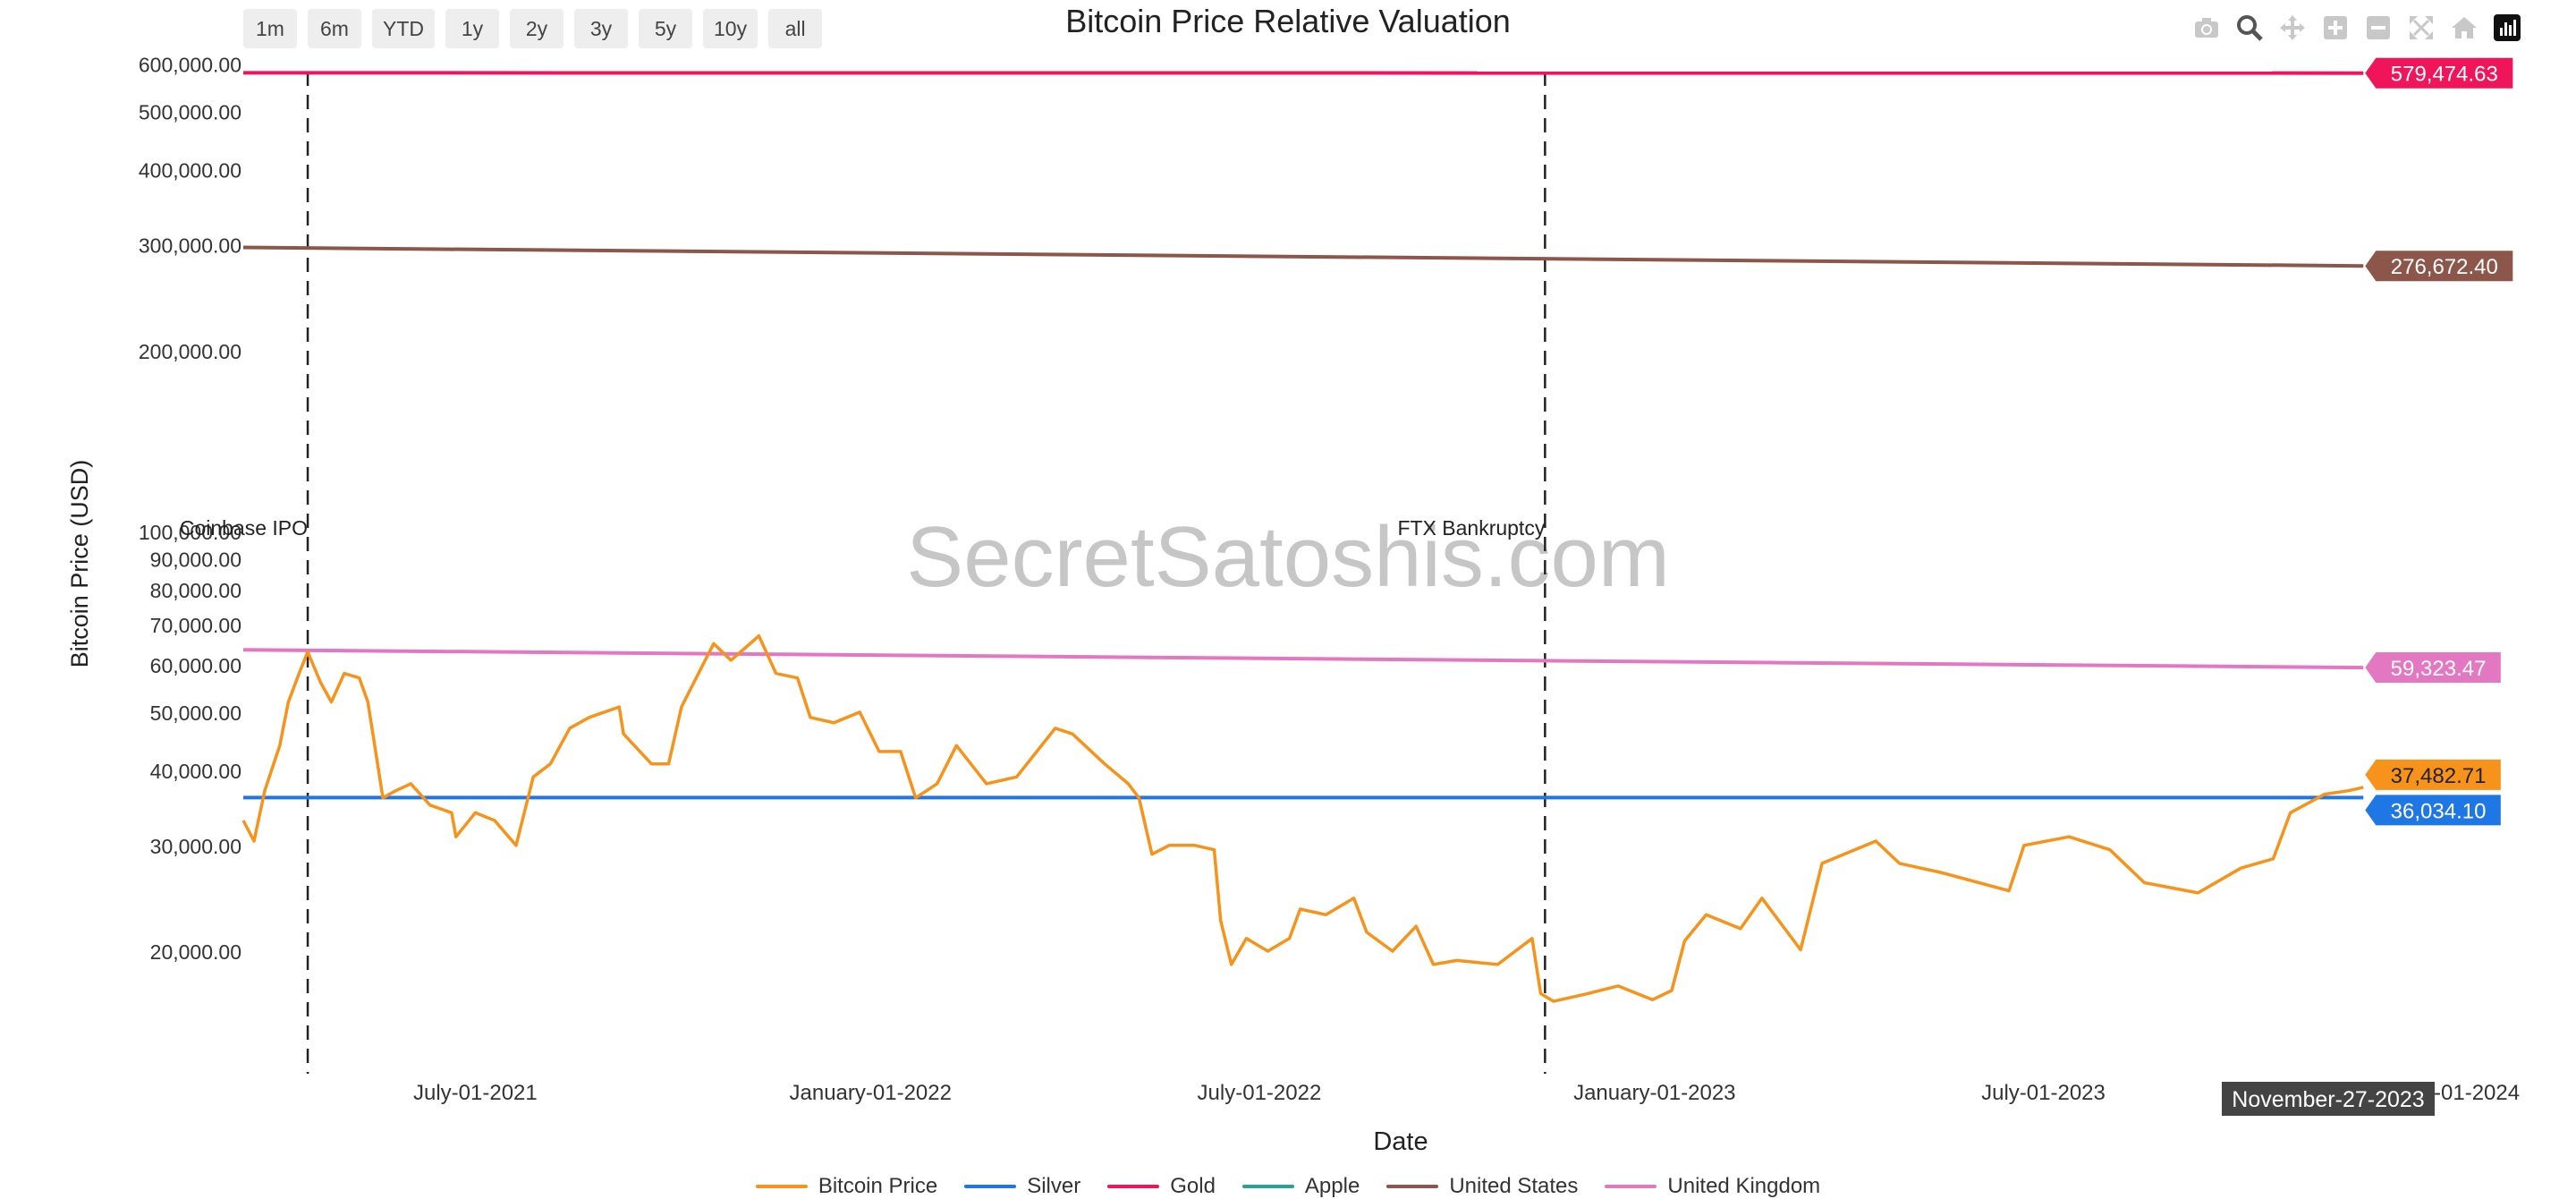  I want to click on y-tick-label: 70,000.00, so click(196, 625).